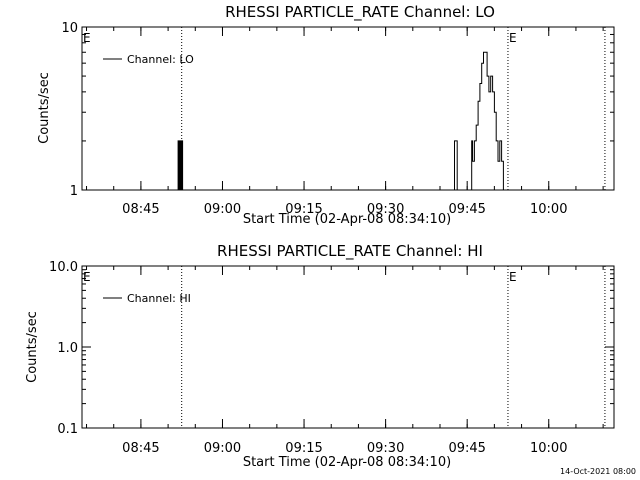 This screenshot has height=480, width=640. What do you see at coordinates (67, 429) in the screenshot?
I see `y-tick-label: 0.1` at bounding box center [67, 429].